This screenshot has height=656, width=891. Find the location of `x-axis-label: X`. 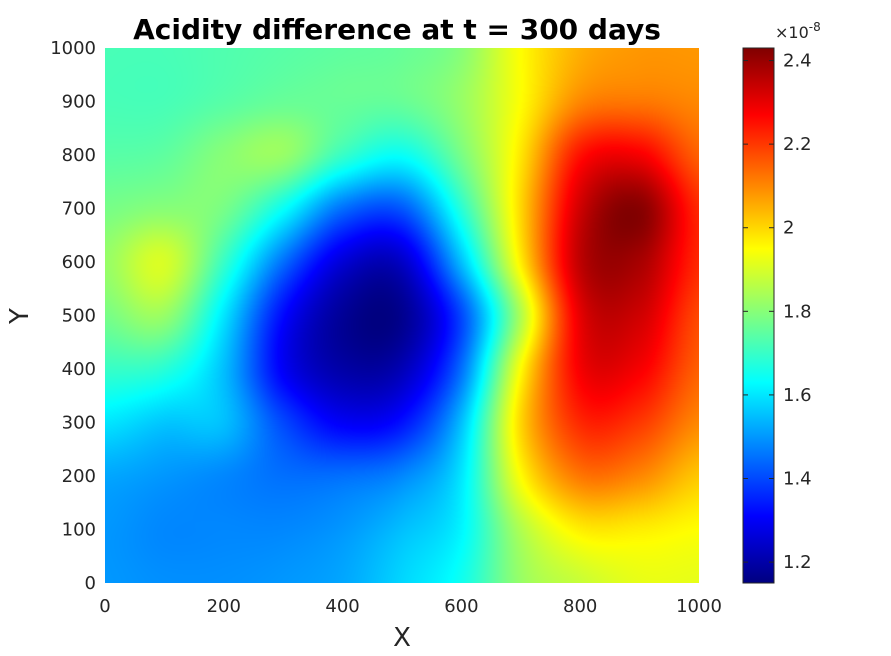

x-axis-label: X is located at coordinates (402, 638).